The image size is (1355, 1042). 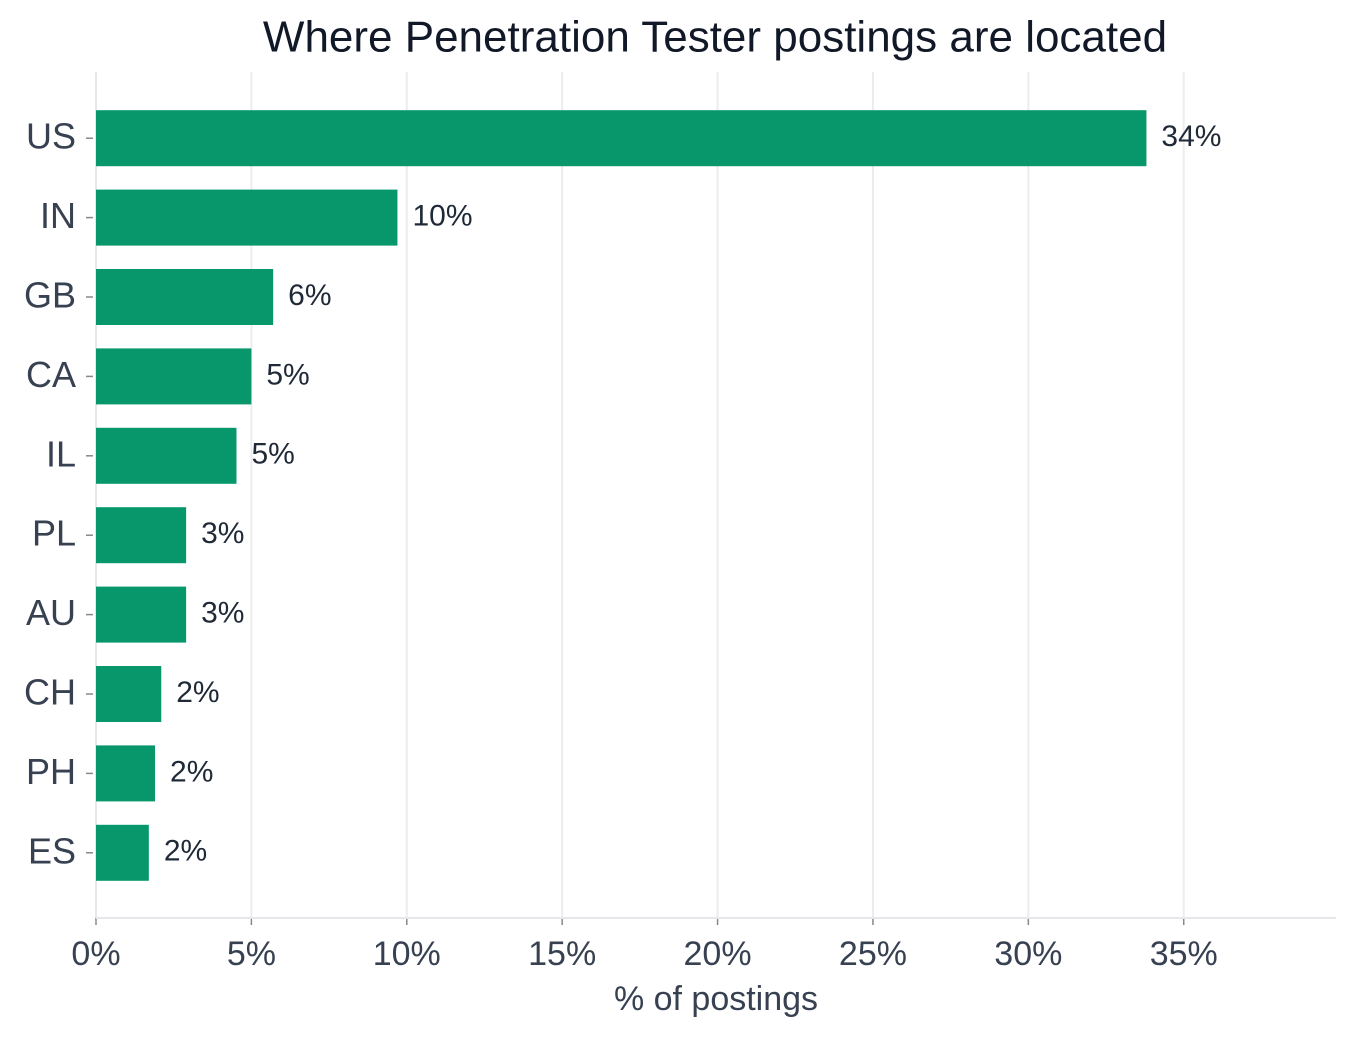 I want to click on y-tick-label: US, so click(x=51, y=136).